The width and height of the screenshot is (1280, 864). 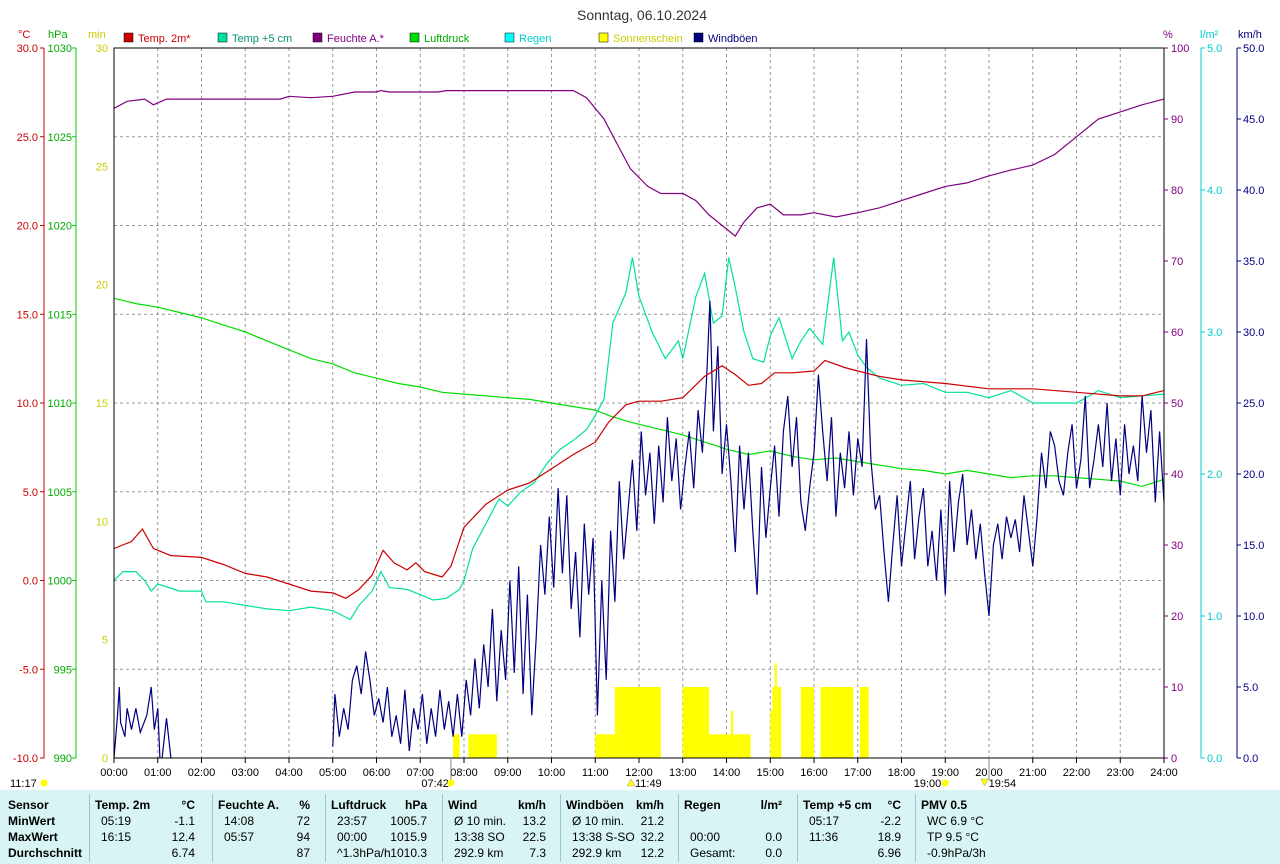 I want to click on humidity-tick-label-1: 90, so click(x=1177, y=120).